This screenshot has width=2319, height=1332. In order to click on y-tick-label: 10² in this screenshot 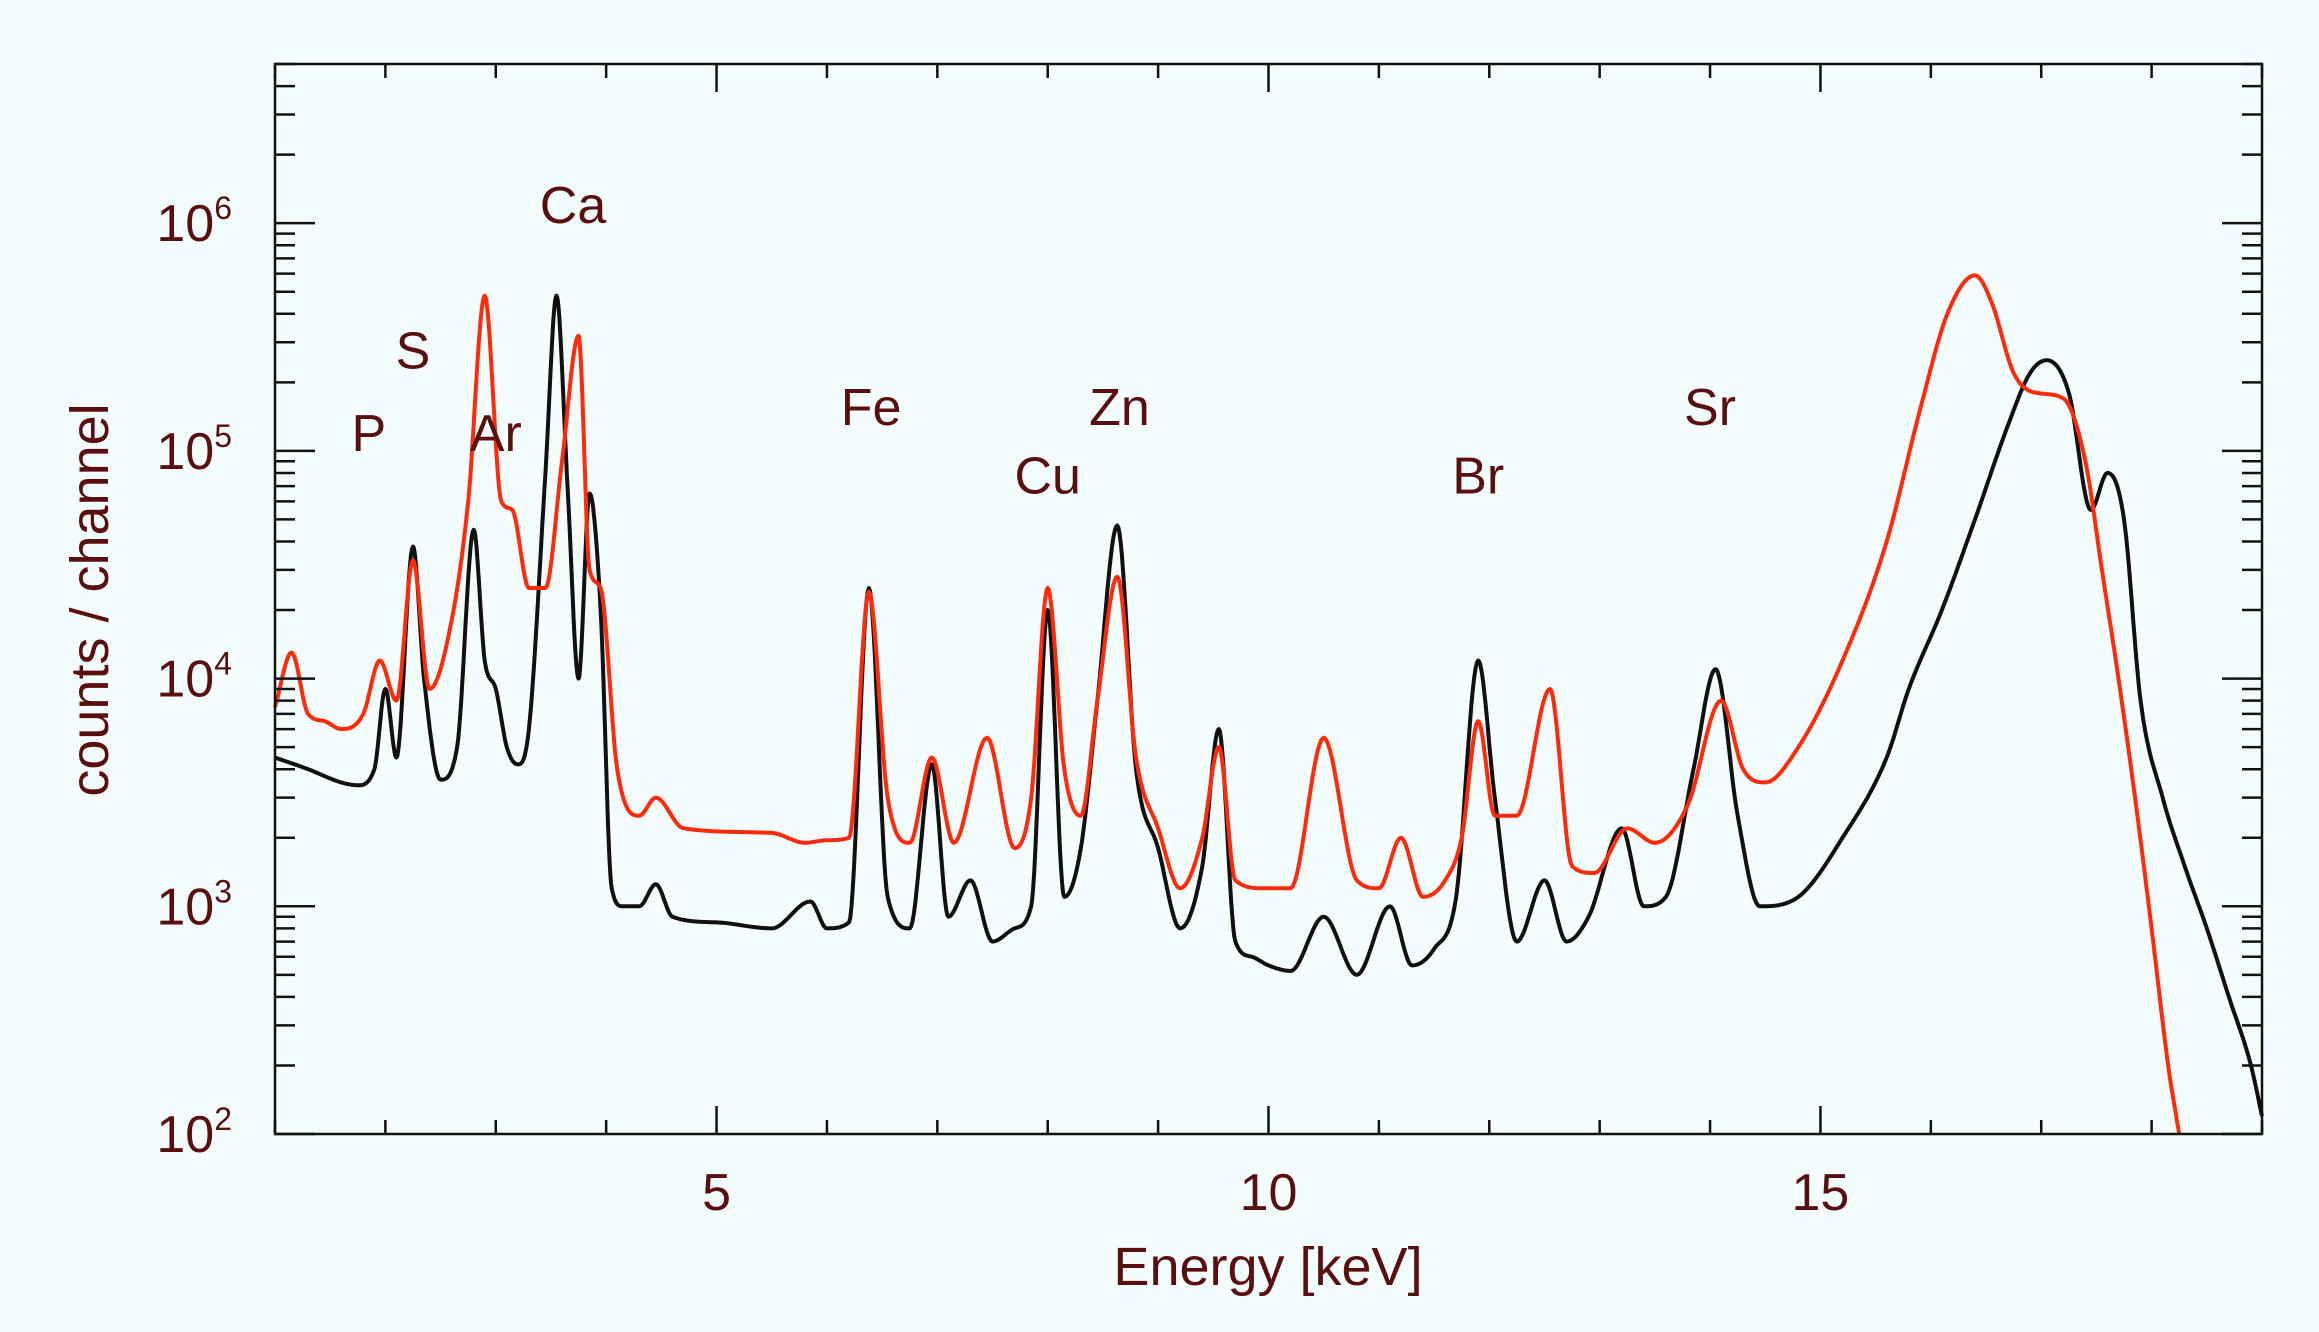, I will do `click(194, 1132)`.